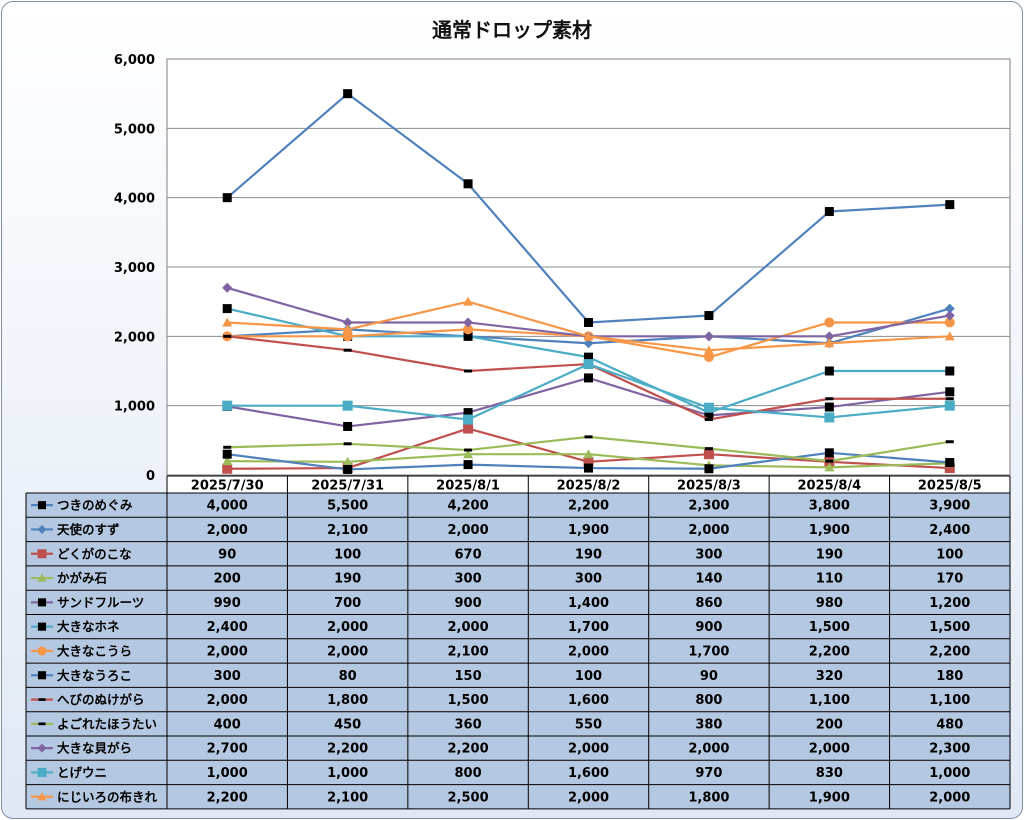 This screenshot has width=1024, height=820. What do you see at coordinates (347, 506) in the screenshot?
I see `table-cell: 5,500` at bounding box center [347, 506].